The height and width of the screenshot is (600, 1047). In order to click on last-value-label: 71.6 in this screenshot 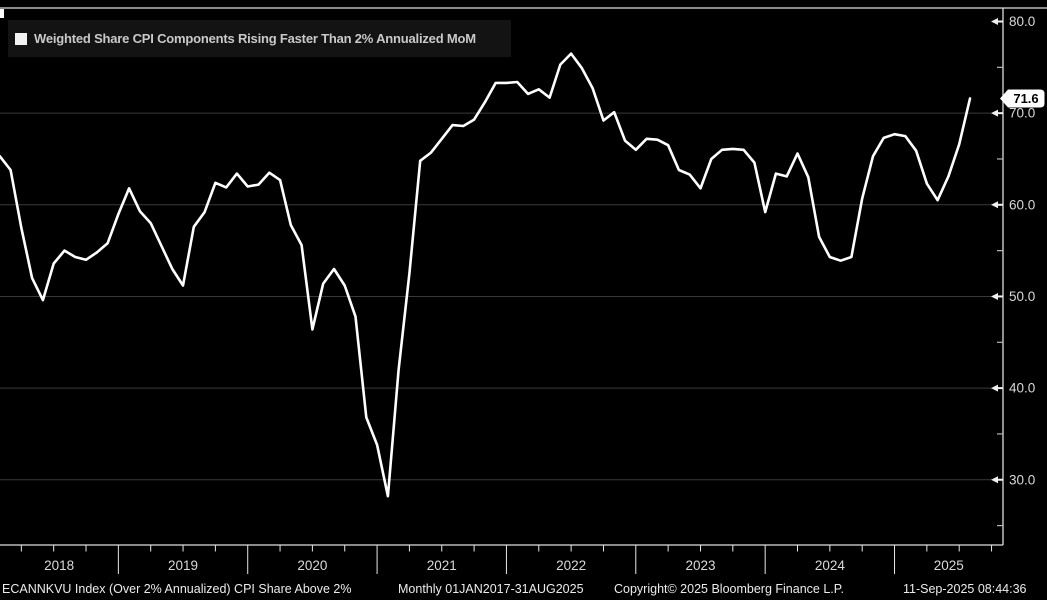, I will do `click(1025, 98)`.